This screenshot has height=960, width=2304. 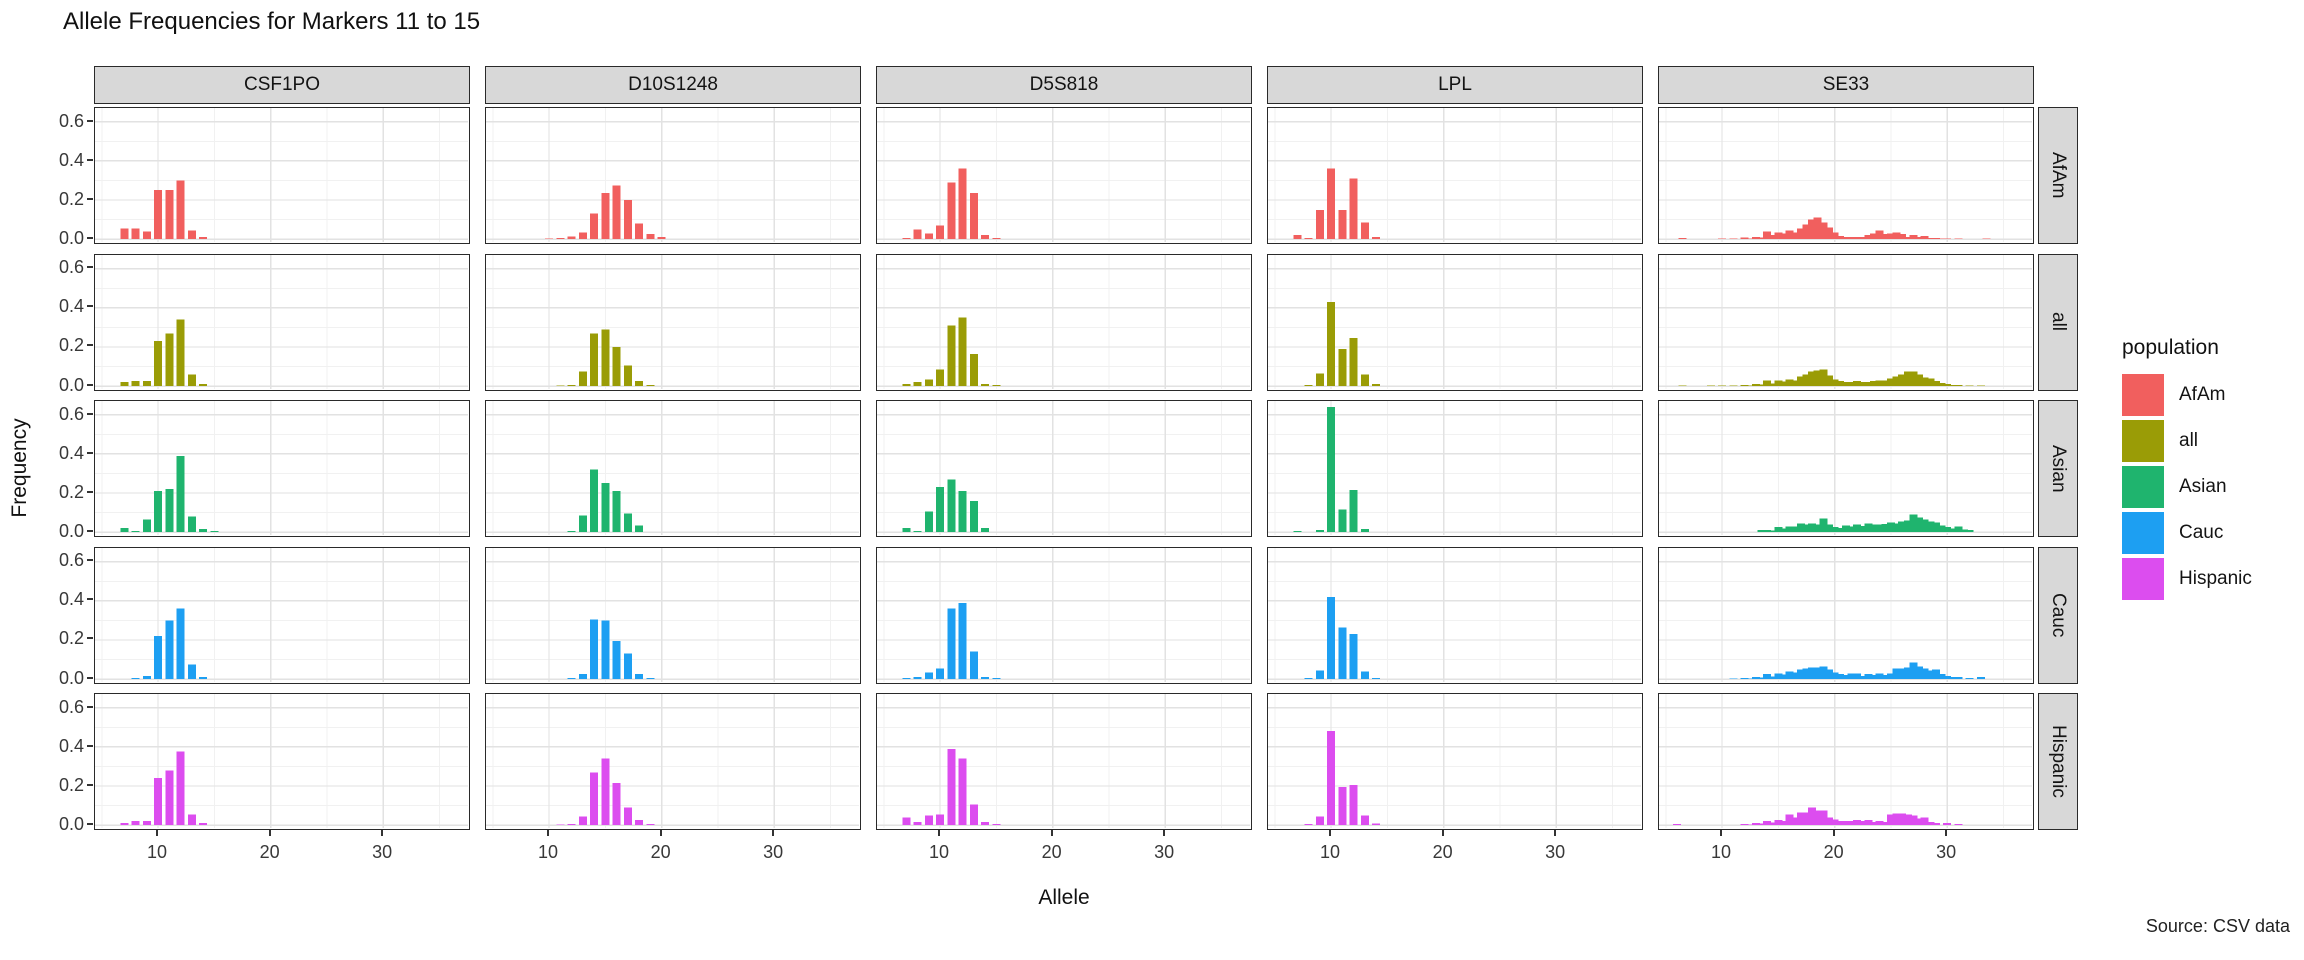 What do you see at coordinates (2143, 395) in the screenshot?
I see `legend-key-swatch` at bounding box center [2143, 395].